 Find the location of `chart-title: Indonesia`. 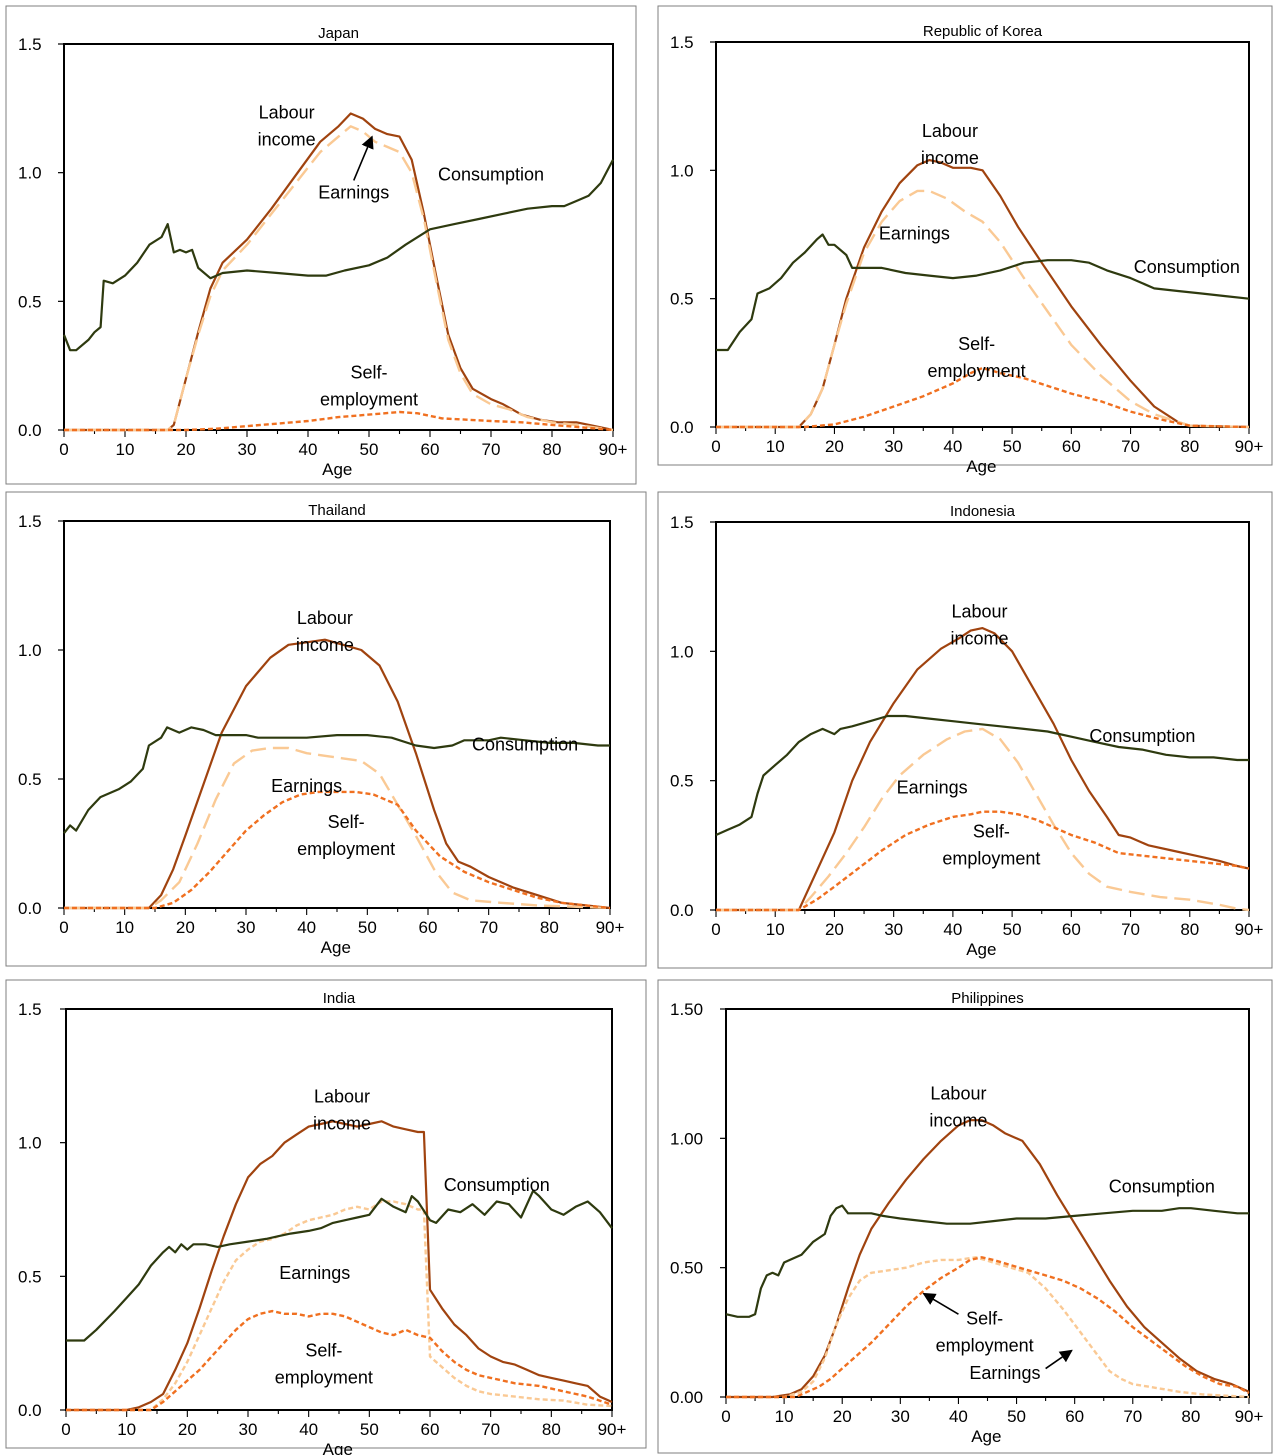

chart-title: Indonesia is located at coordinates (983, 511).